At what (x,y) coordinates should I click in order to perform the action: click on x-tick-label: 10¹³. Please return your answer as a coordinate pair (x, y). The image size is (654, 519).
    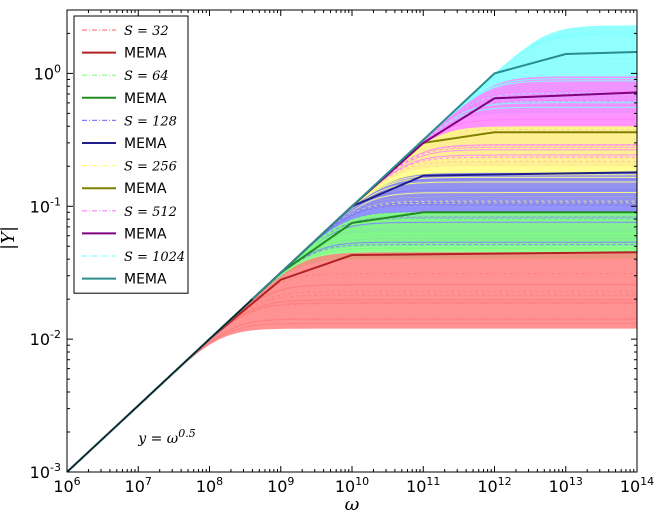
    Looking at the image, I should click on (566, 485).